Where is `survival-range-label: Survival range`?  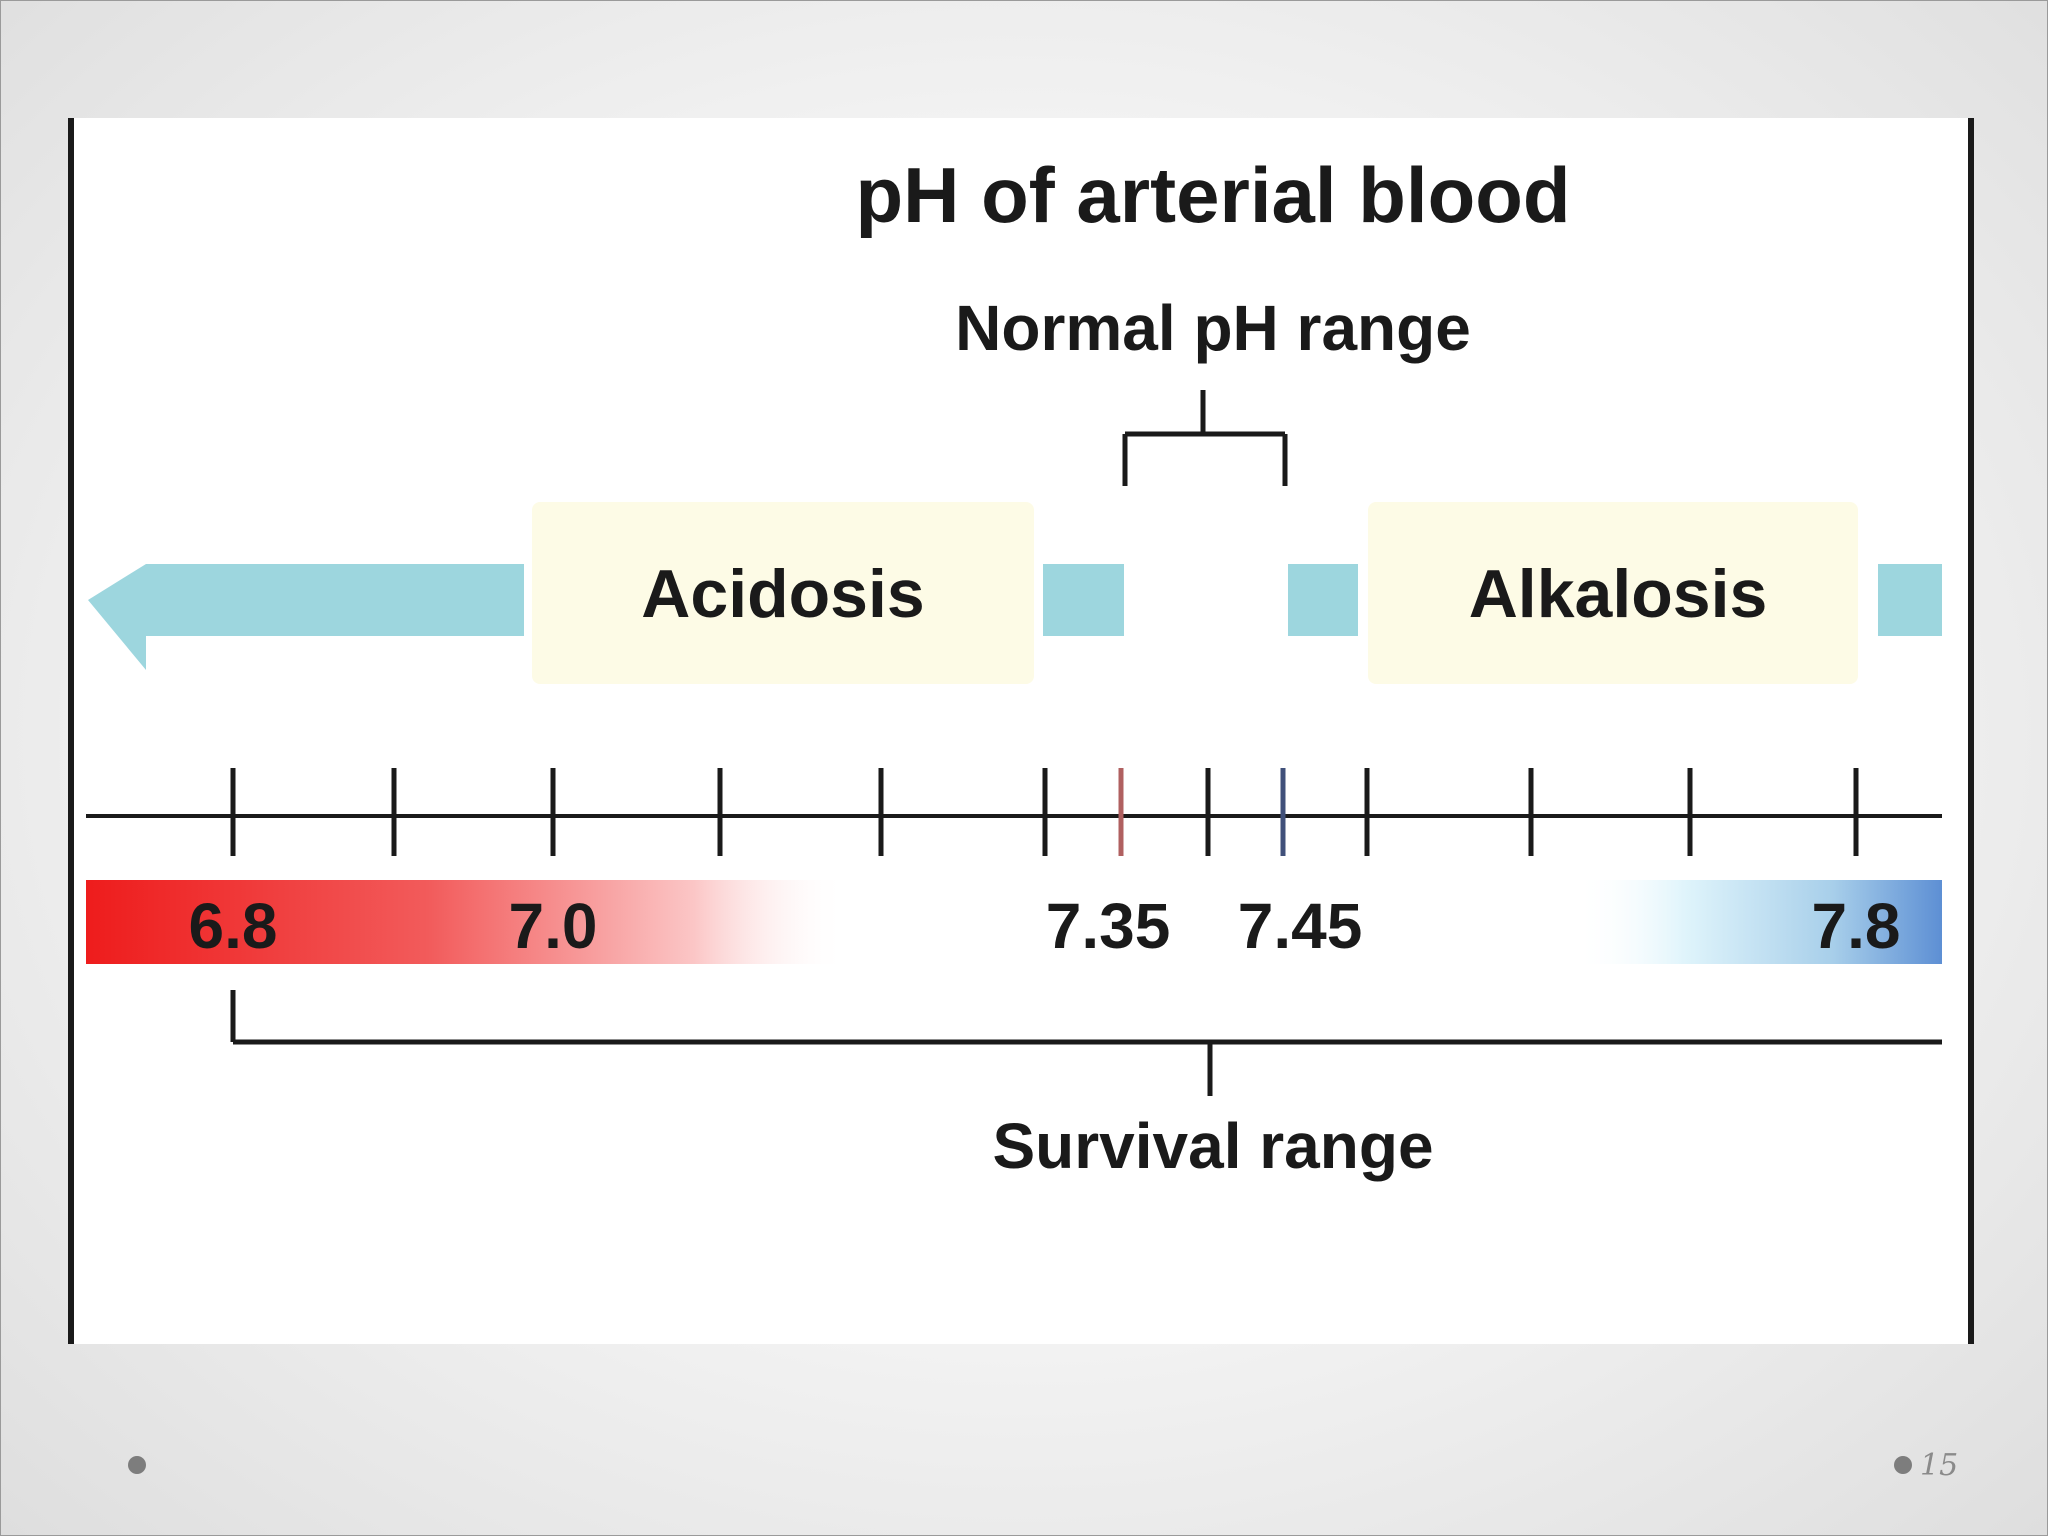
survival-range-label: Survival range is located at coordinates (1212, 1146).